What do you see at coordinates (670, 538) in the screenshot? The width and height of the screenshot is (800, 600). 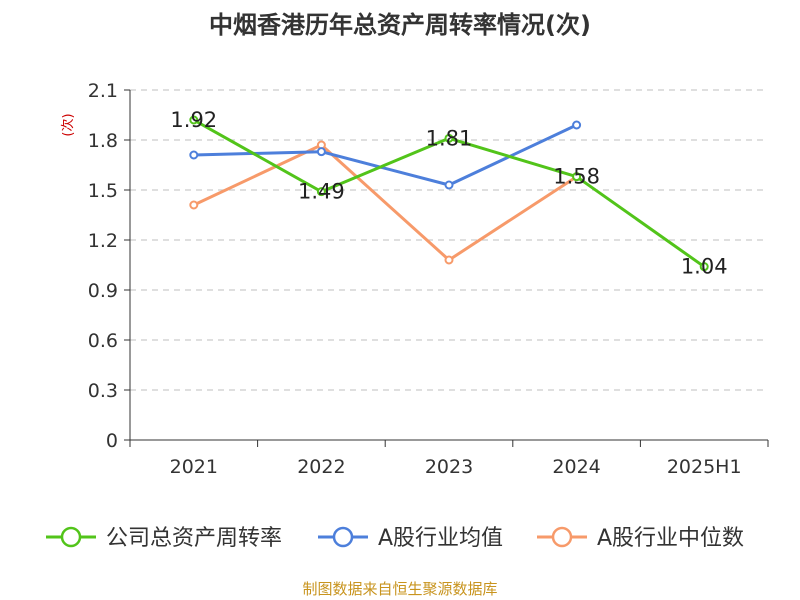 I see `legend-label: A股行业中位数` at bounding box center [670, 538].